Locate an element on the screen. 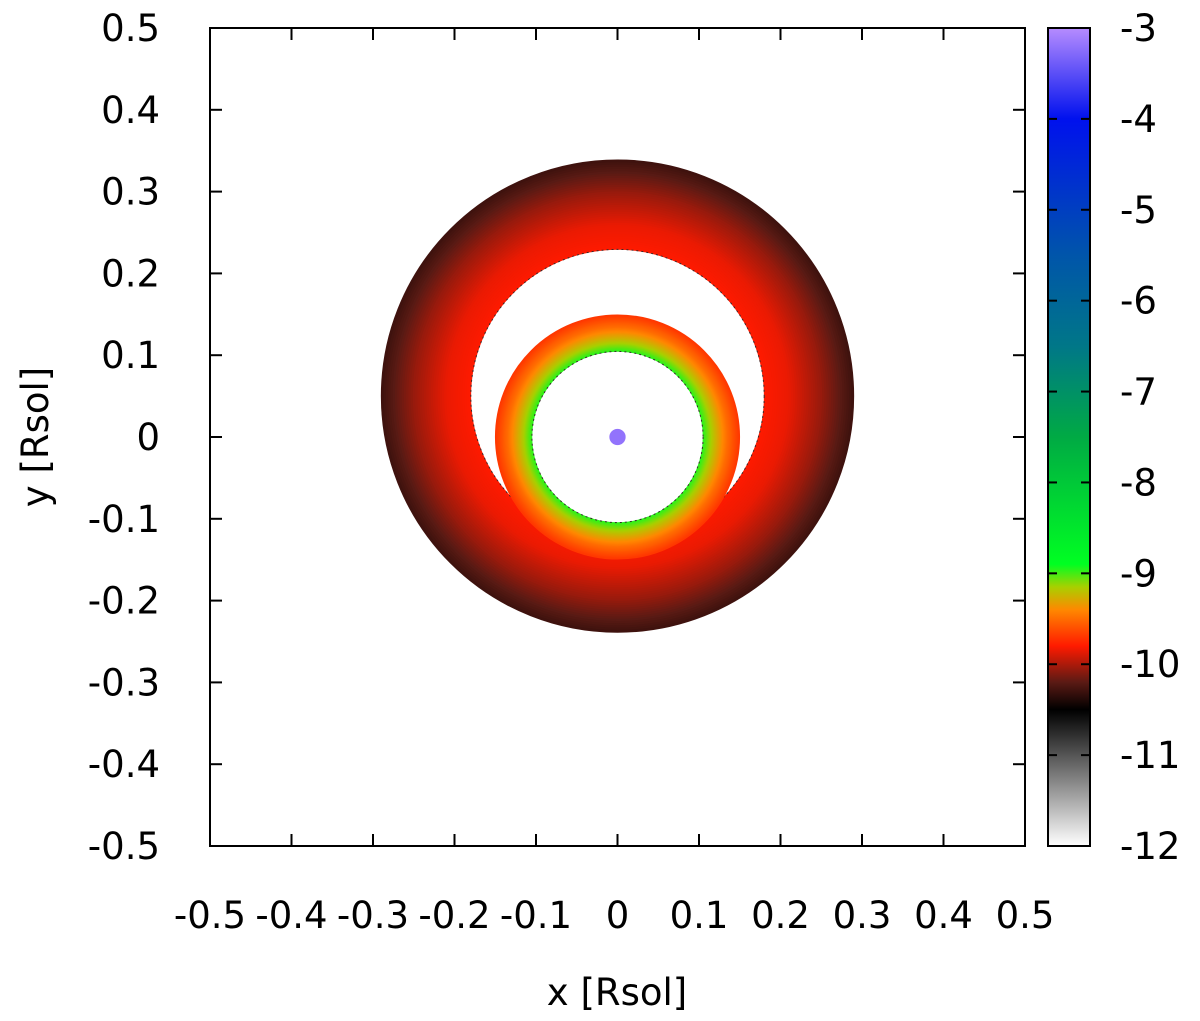 The height and width of the screenshot is (1021, 1200). colorbar: -12 -11 -10 -9 -8 -7 -6 -5 -4 -3 is located at coordinates (1113, 437).